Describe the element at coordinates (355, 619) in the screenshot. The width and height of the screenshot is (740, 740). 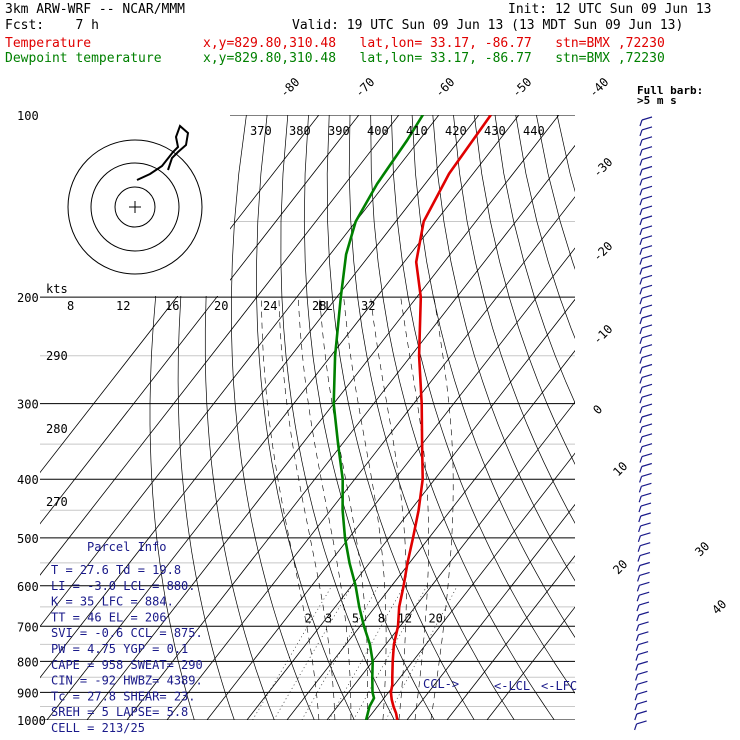
I see `mixing-ratio-label: 5` at that location.